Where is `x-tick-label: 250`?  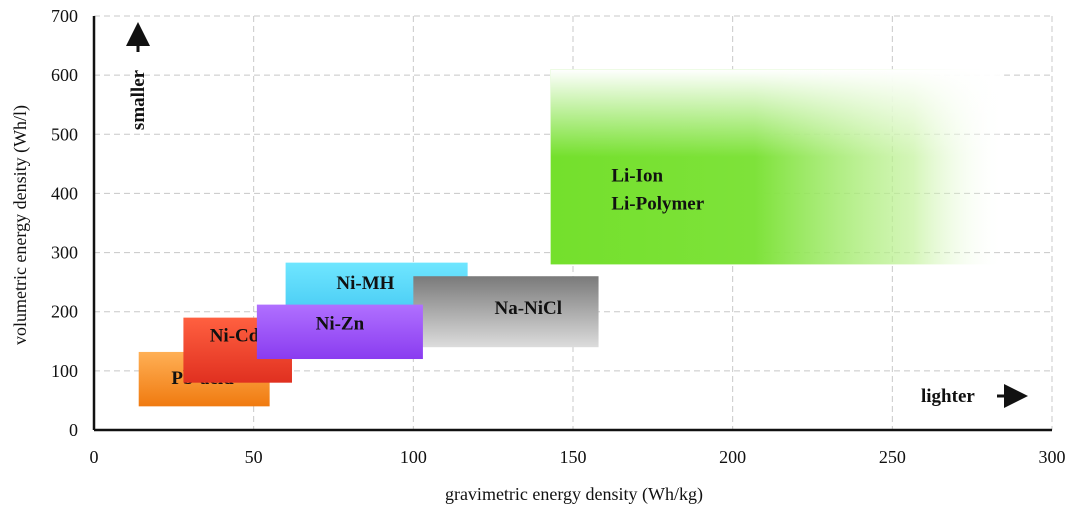 x-tick-label: 250 is located at coordinates (892, 457).